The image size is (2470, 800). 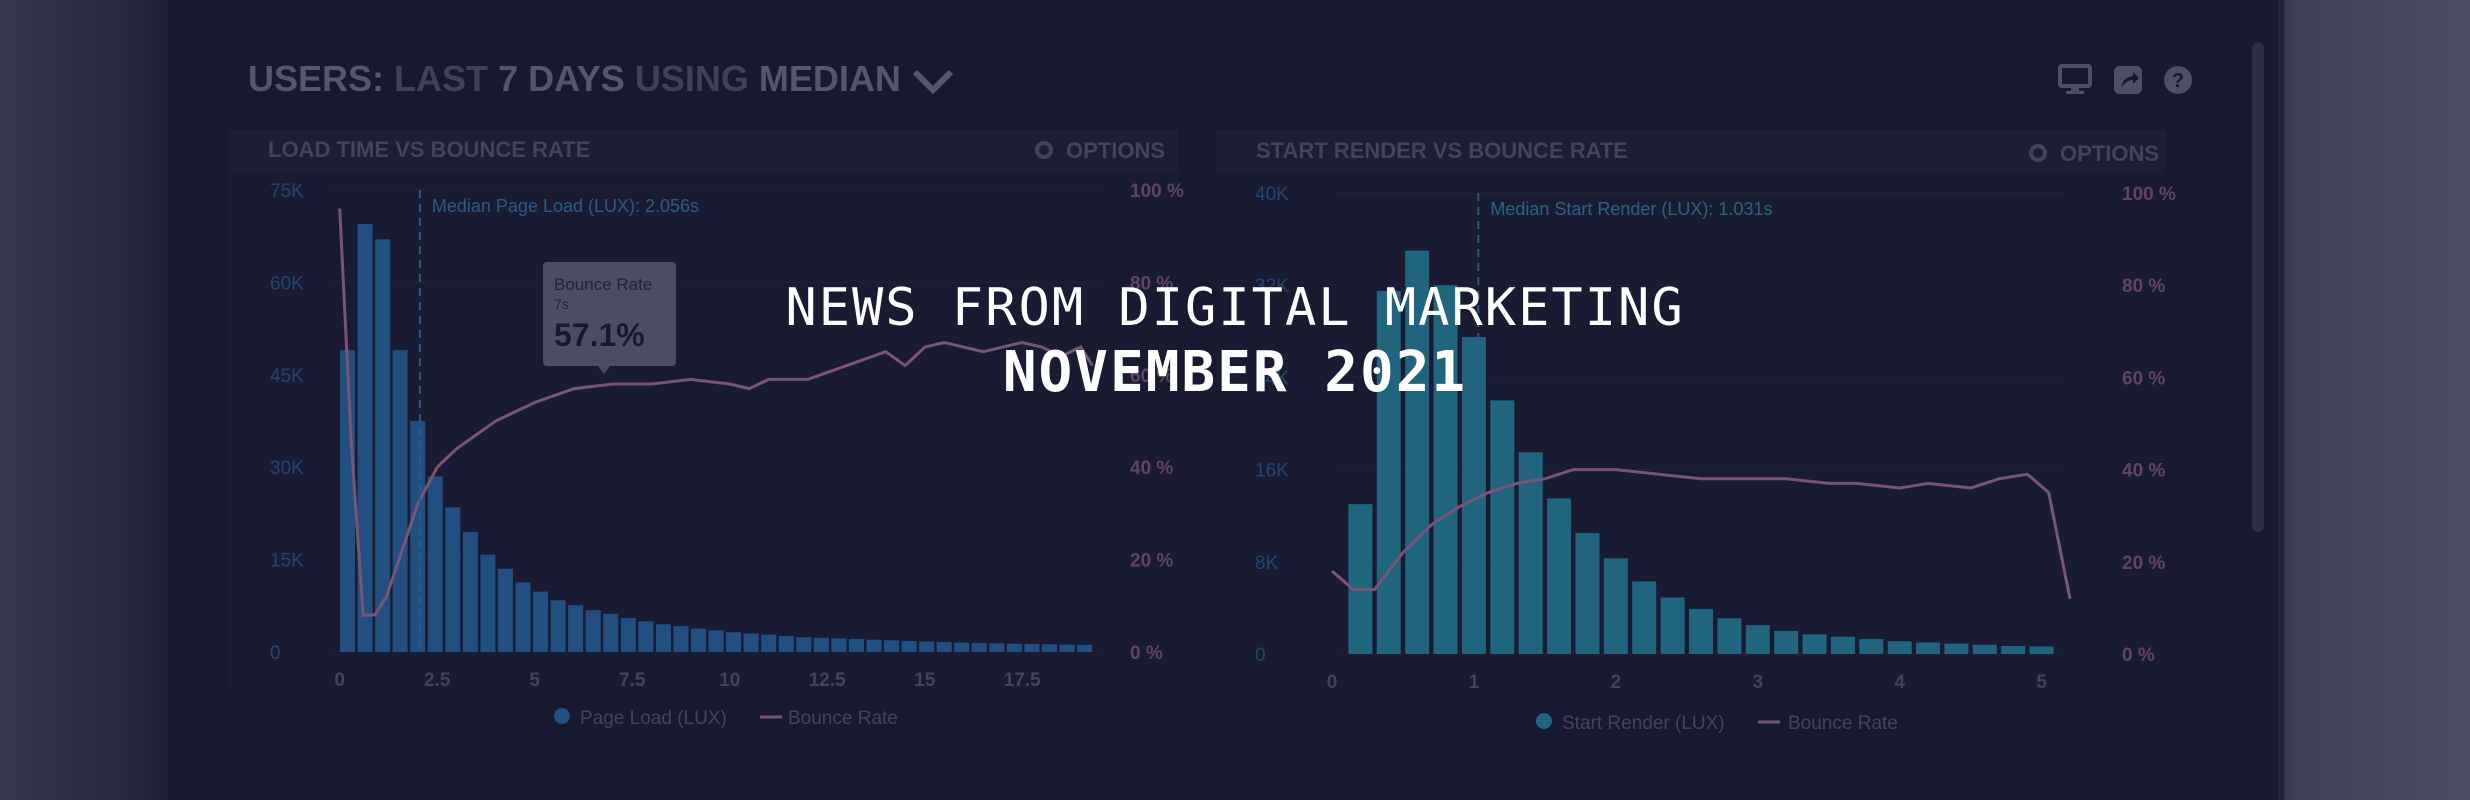 I want to click on y-tick-label: 30K, so click(x=287, y=468).